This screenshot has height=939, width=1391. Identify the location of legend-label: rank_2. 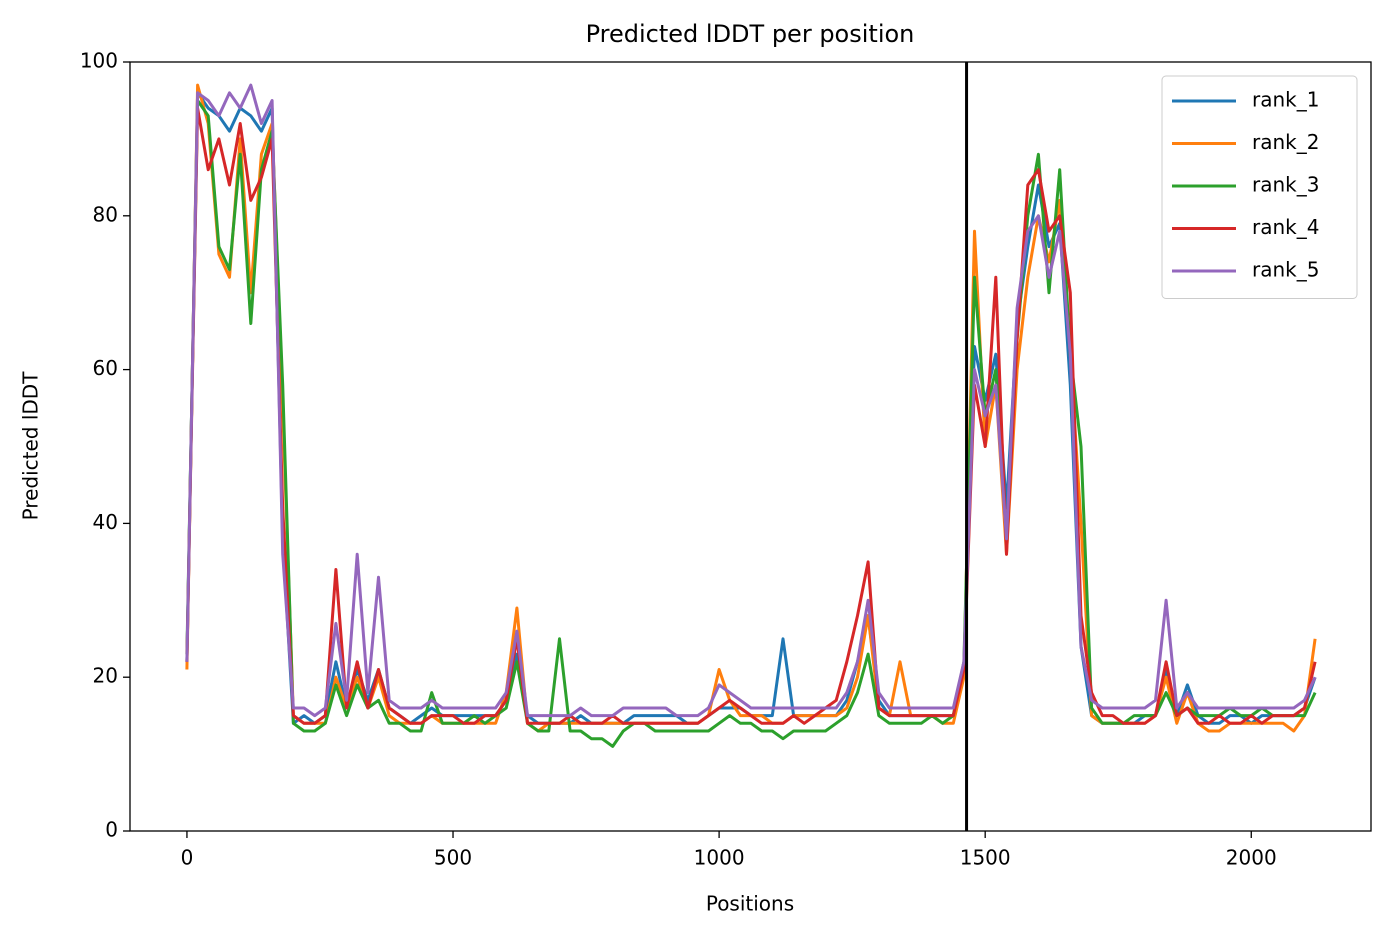
(1285, 142).